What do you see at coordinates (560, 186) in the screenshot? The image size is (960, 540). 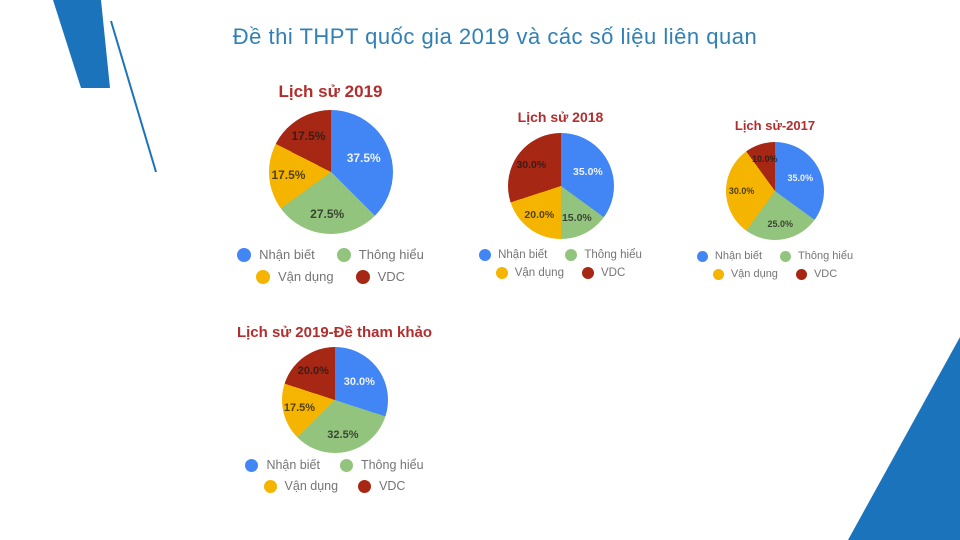 I see `pie-lich-su-2018: 35.0% 15.0% 20.0% 30.0%` at bounding box center [560, 186].